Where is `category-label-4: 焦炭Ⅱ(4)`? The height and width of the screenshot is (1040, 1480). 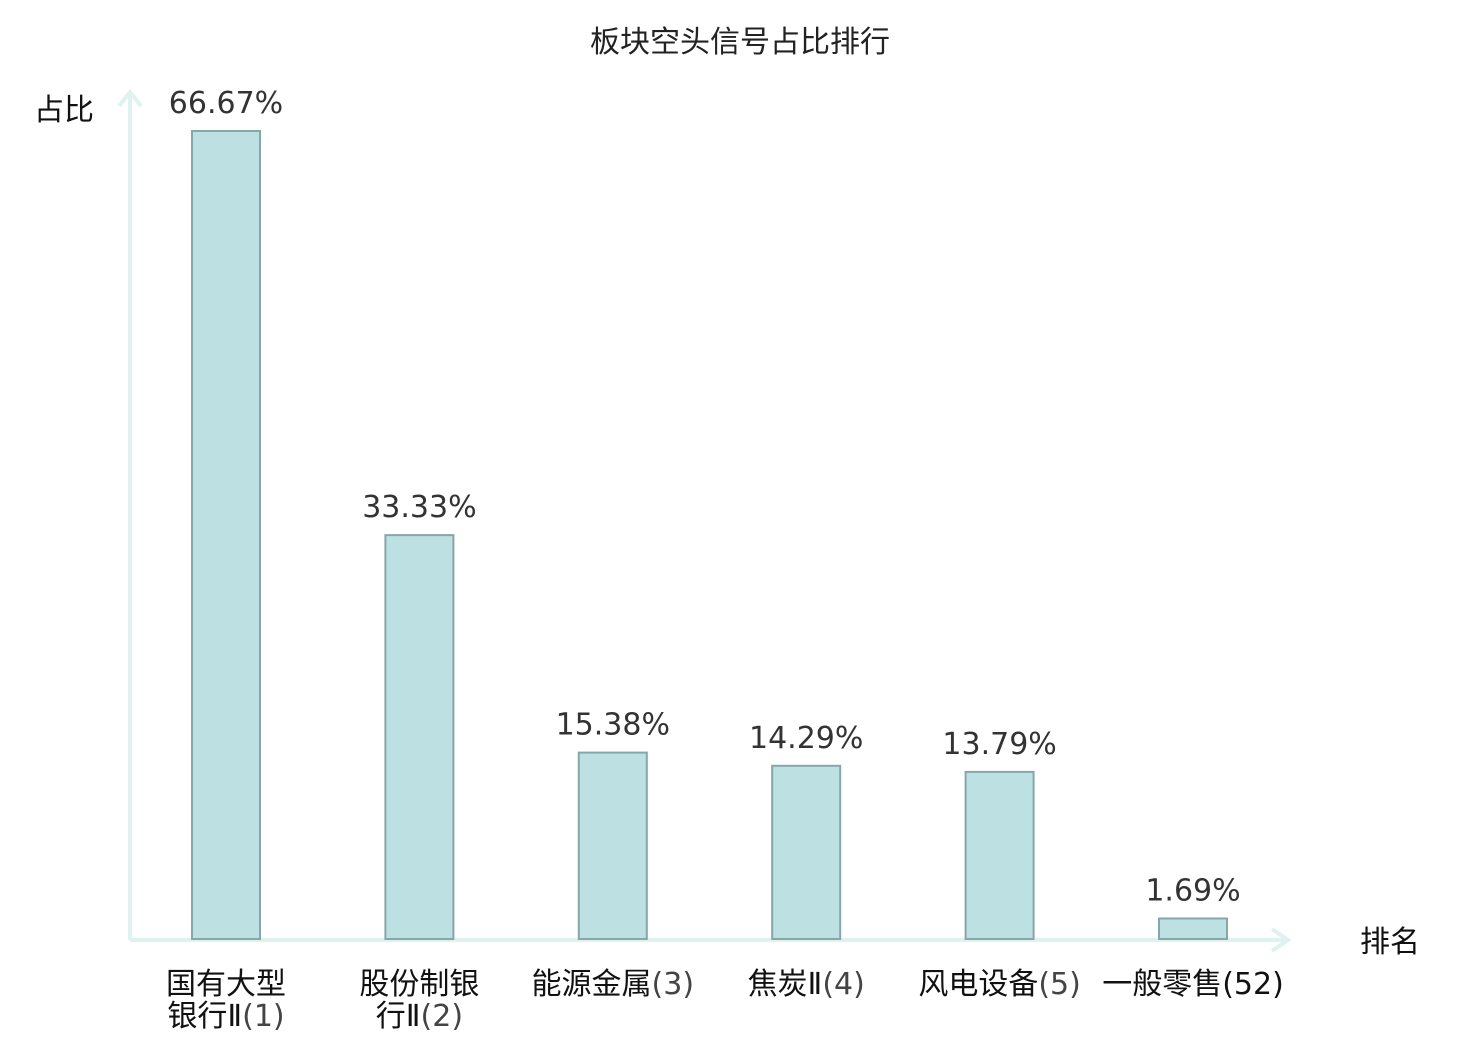
category-label-4: 焦炭Ⅱ(4) is located at coordinates (806, 984).